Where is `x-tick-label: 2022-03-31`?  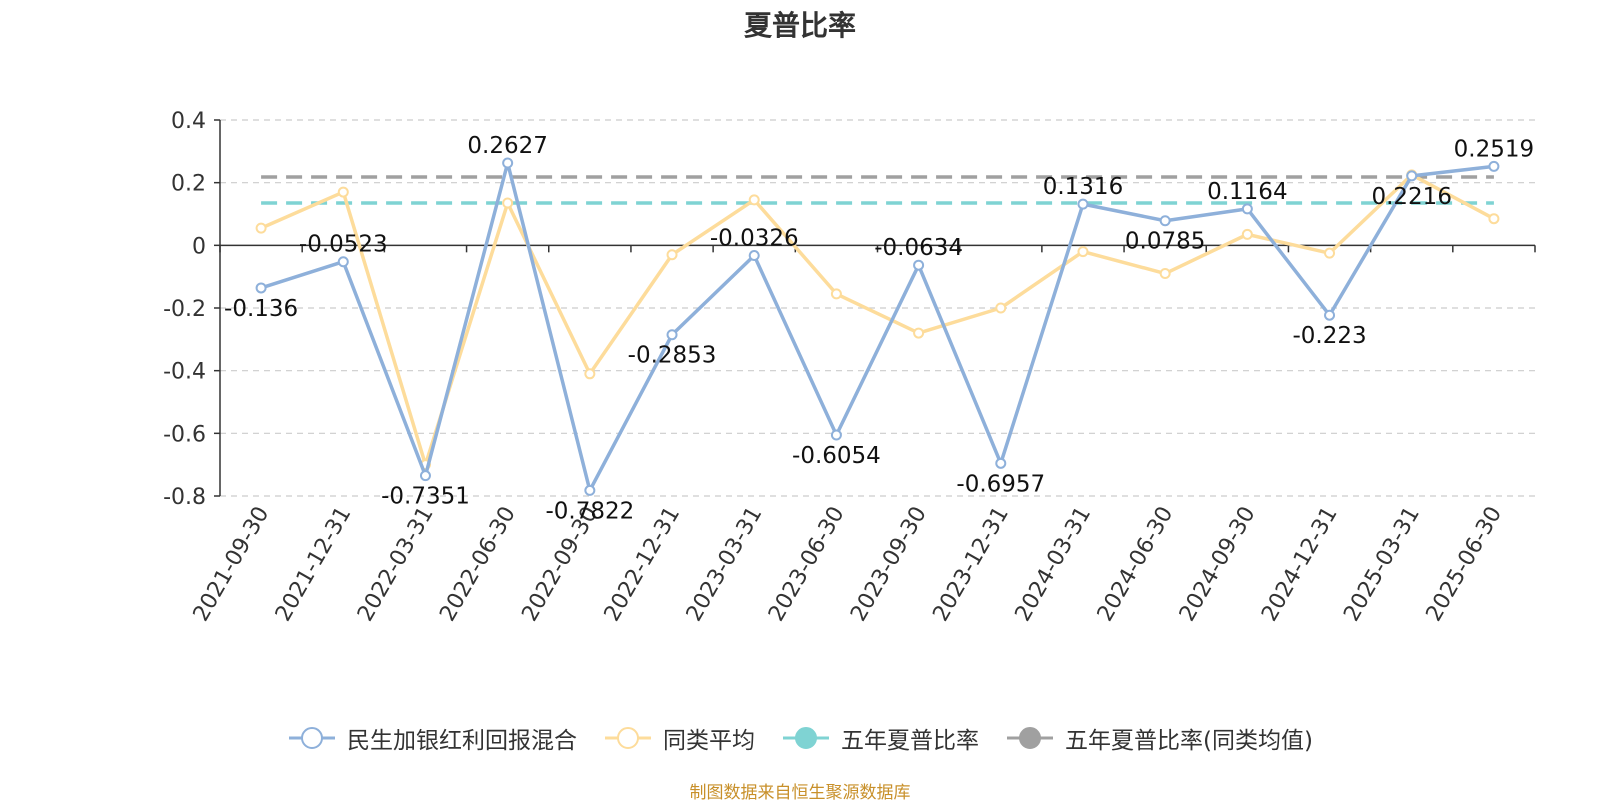 x-tick-label: 2022-03-31 is located at coordinates (396, 564).